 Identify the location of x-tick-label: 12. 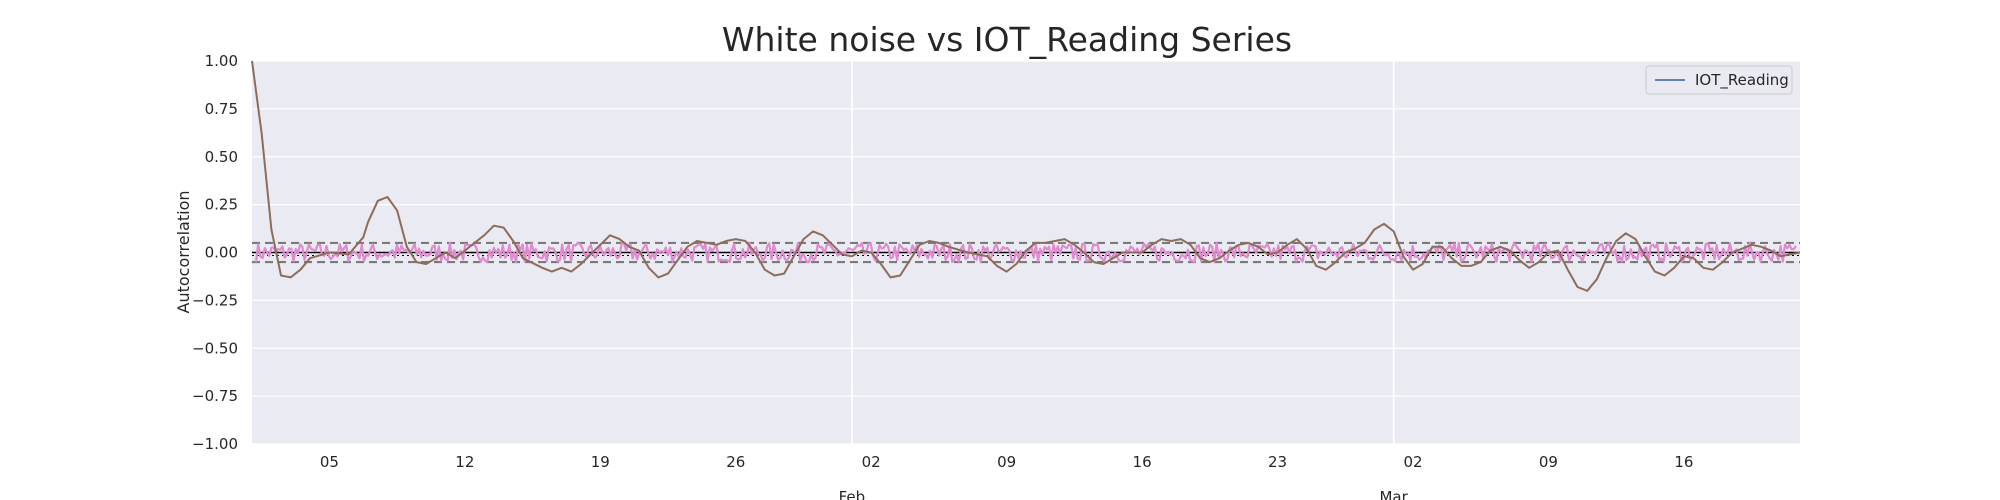
(464, 462).